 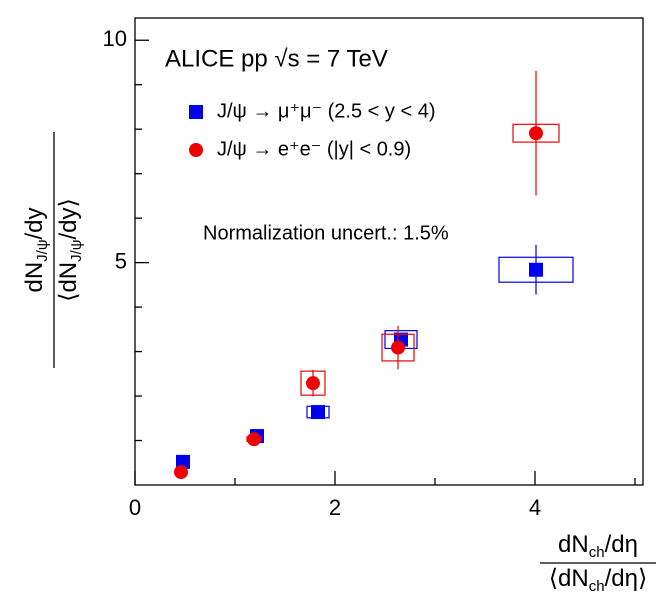 I want to click on x-axis-label: dNch/dη ⟨dNch/dη⟩, so click(x=598, y=563).